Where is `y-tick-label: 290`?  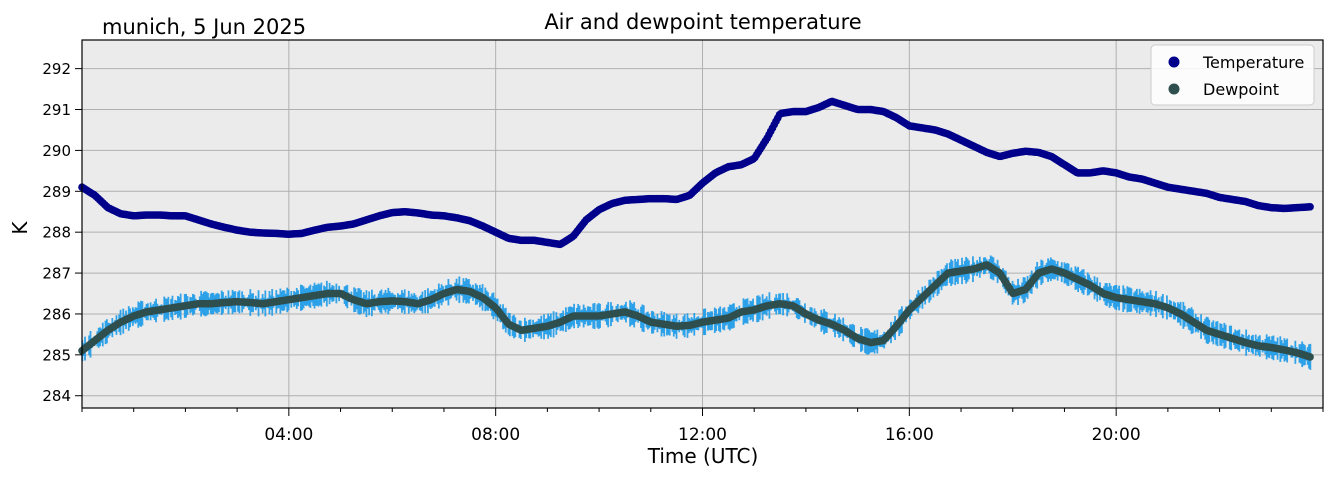
y-tick-label: 290 is located at coordinates (56, 151).